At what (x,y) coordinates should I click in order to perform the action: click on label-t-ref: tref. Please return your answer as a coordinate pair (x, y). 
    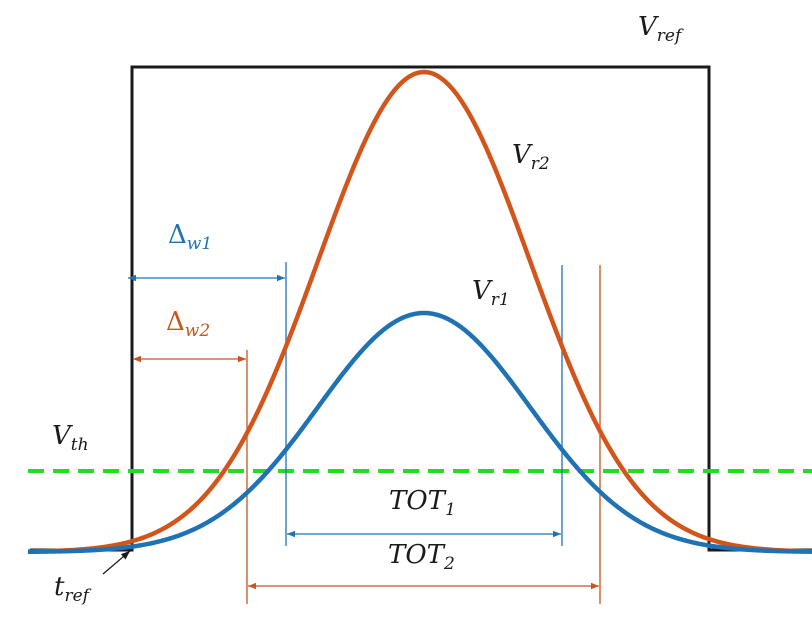
    Looking at the image, I should click on (73, 589).